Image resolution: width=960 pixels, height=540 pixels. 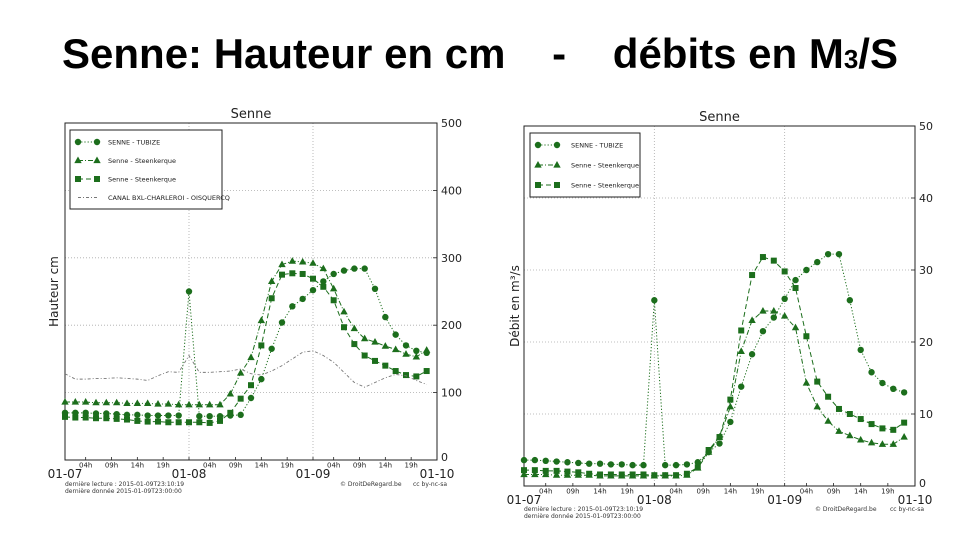 What do you see at coordinates (833, 492) in the screenshot?
I see `x-tick-label: 09h` at bounding box center [833, 492].